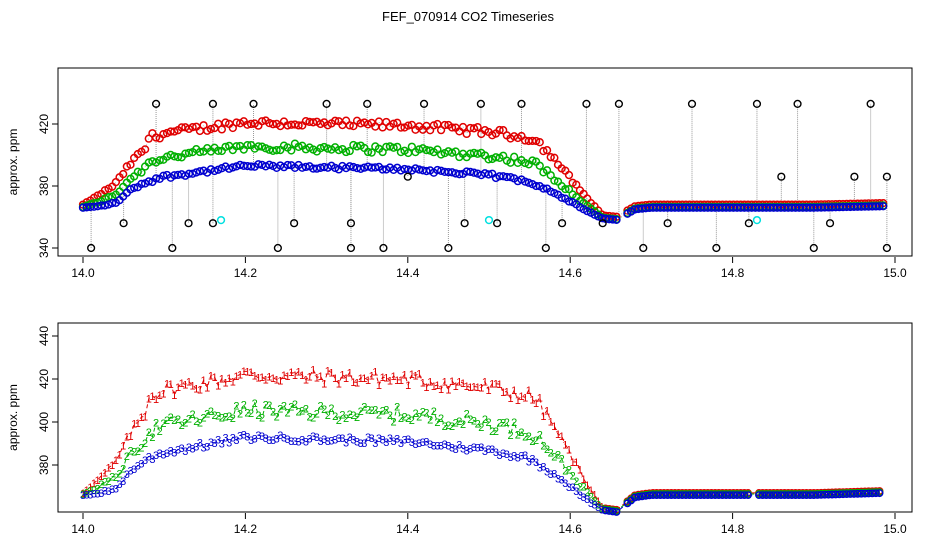 Image resolution: width=936 pixels, height=540 pixels. What do you see at coordinates (571, 273) in the screenshot?
I see `x-tick-label: 14.6` at bounding box center [571, 273].